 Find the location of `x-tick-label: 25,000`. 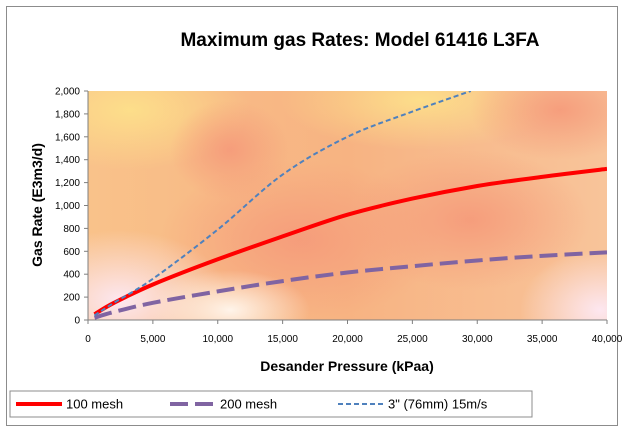

x-tick-label: 25,000 is located at coordinates (412, 339).